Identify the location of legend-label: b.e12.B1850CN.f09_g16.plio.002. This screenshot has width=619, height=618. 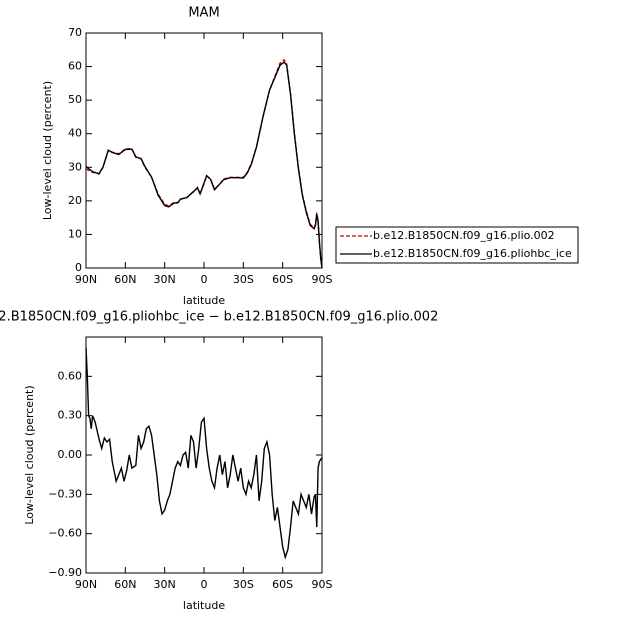
(464, 235).